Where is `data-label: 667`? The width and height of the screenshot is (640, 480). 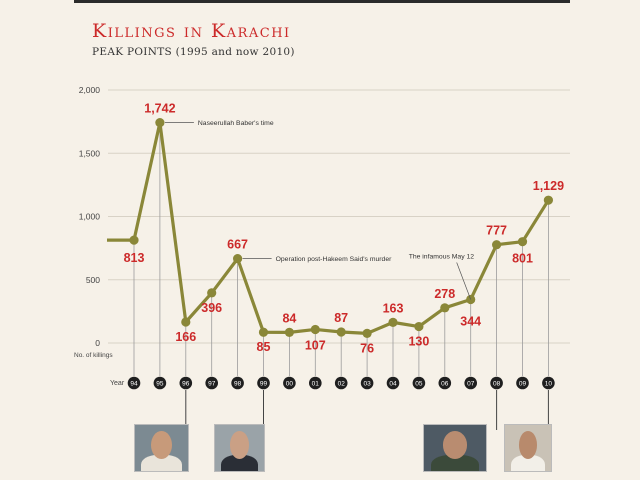 data-label: 667 is located at coordinates (237, 245).